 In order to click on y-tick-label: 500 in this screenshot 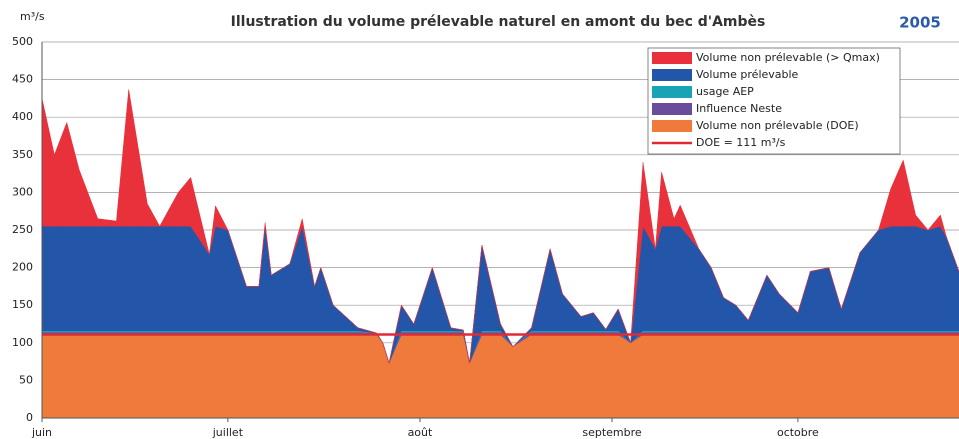, I will do `click(22, 41)`.